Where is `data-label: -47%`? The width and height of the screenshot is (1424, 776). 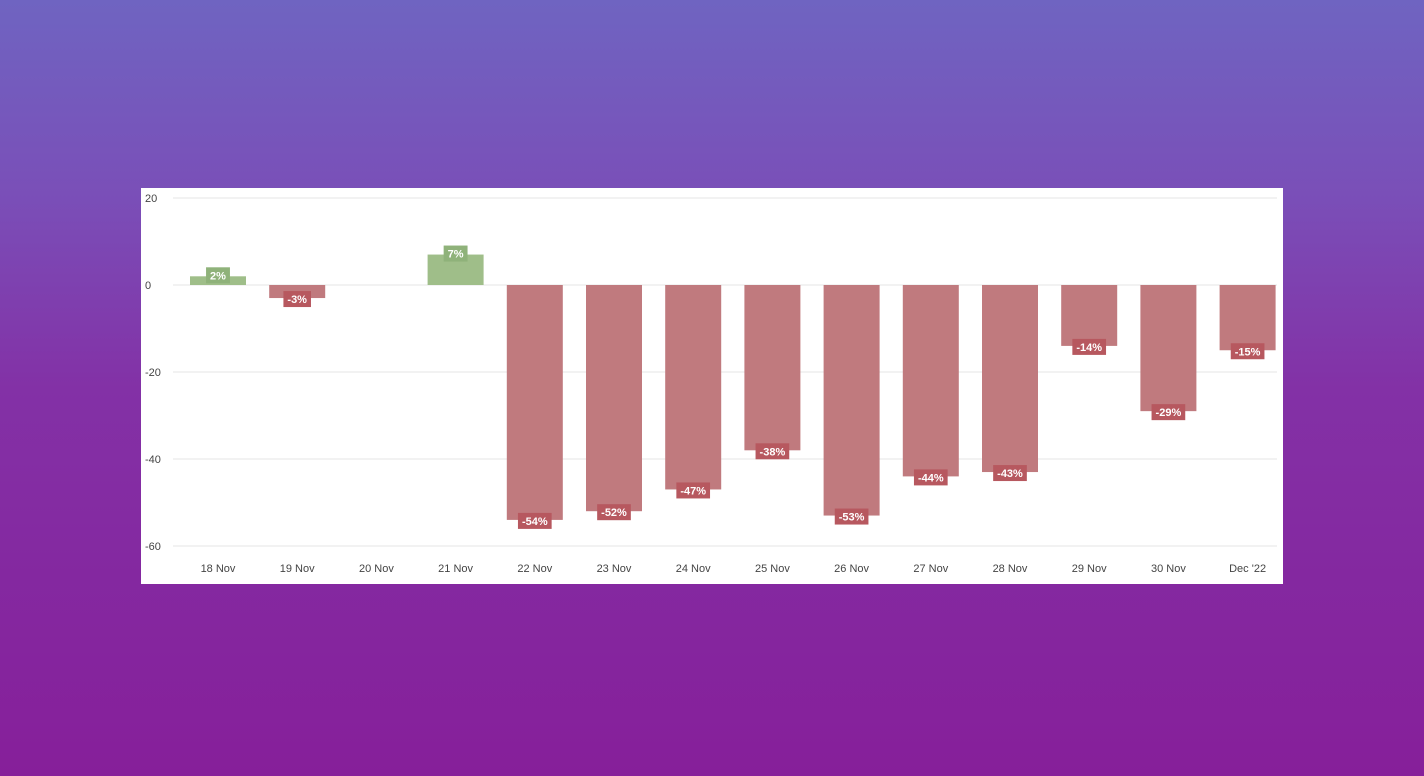
data-label: -47% is located at coordinates (693, 490).